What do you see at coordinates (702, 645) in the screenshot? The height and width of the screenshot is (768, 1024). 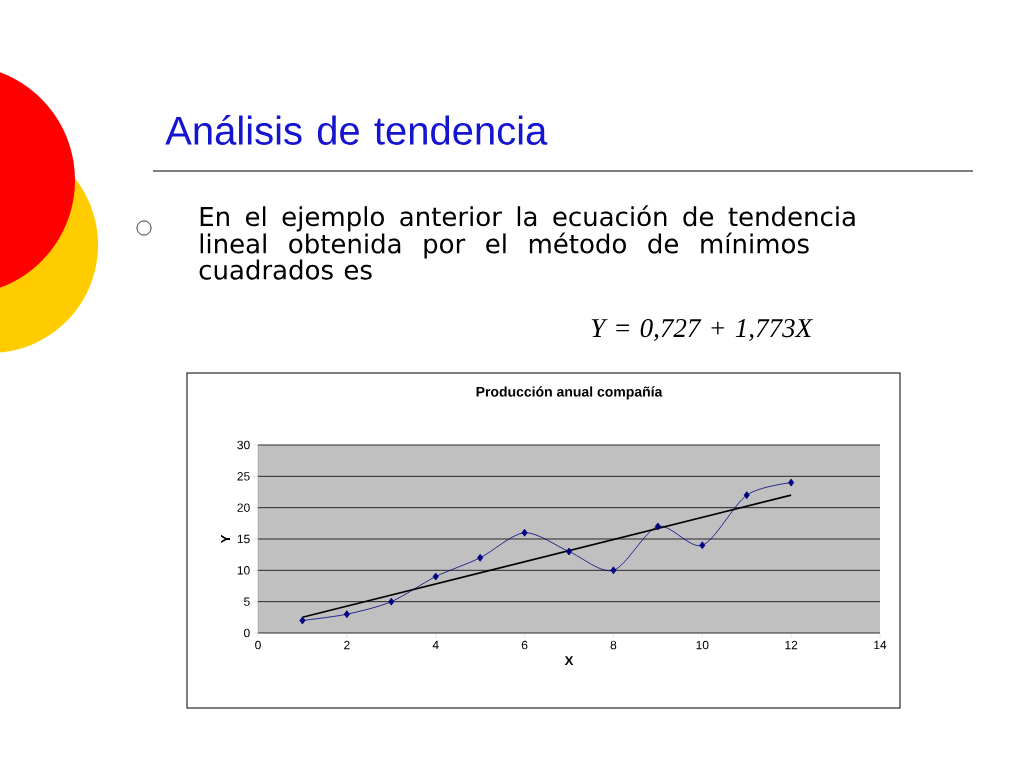 I see `x-tick-label: 10` at bounding box center [702, 645].